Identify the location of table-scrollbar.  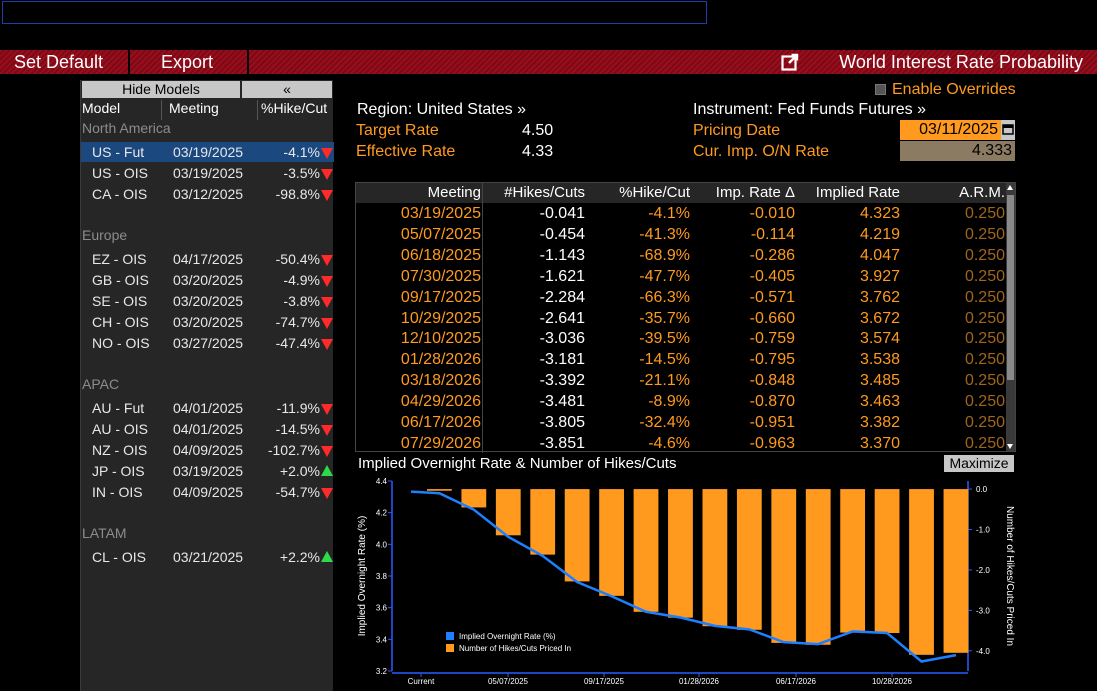
(1010, 317).